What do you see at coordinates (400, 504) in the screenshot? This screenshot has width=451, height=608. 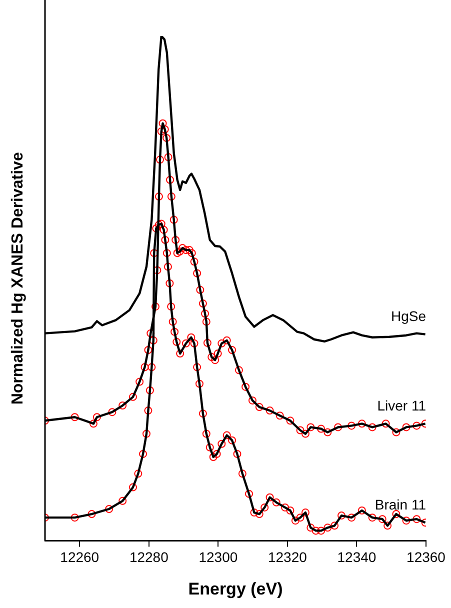 I see `series-label: Brain 11` at bounding box center [400, 504].